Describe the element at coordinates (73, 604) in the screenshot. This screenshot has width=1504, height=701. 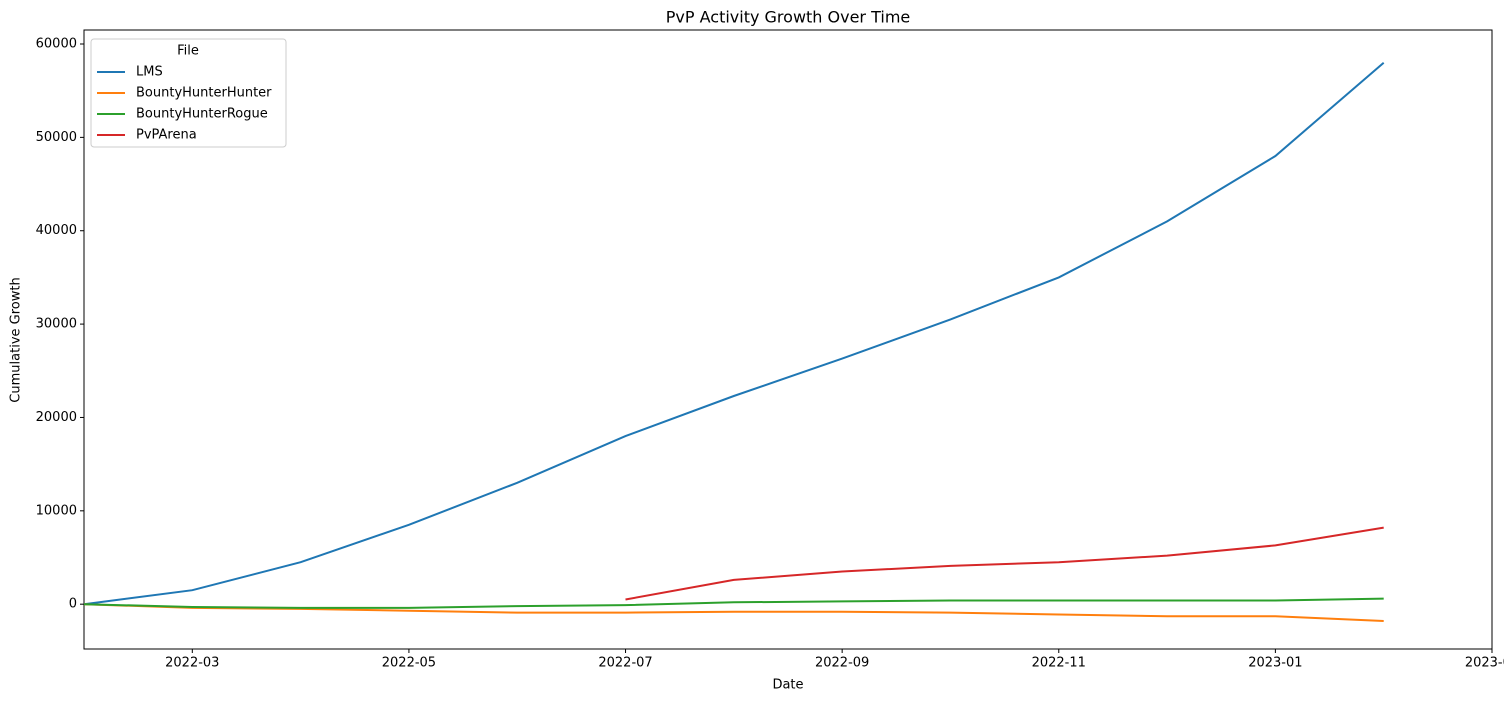
I see `y-tick-label: 0` at that location.